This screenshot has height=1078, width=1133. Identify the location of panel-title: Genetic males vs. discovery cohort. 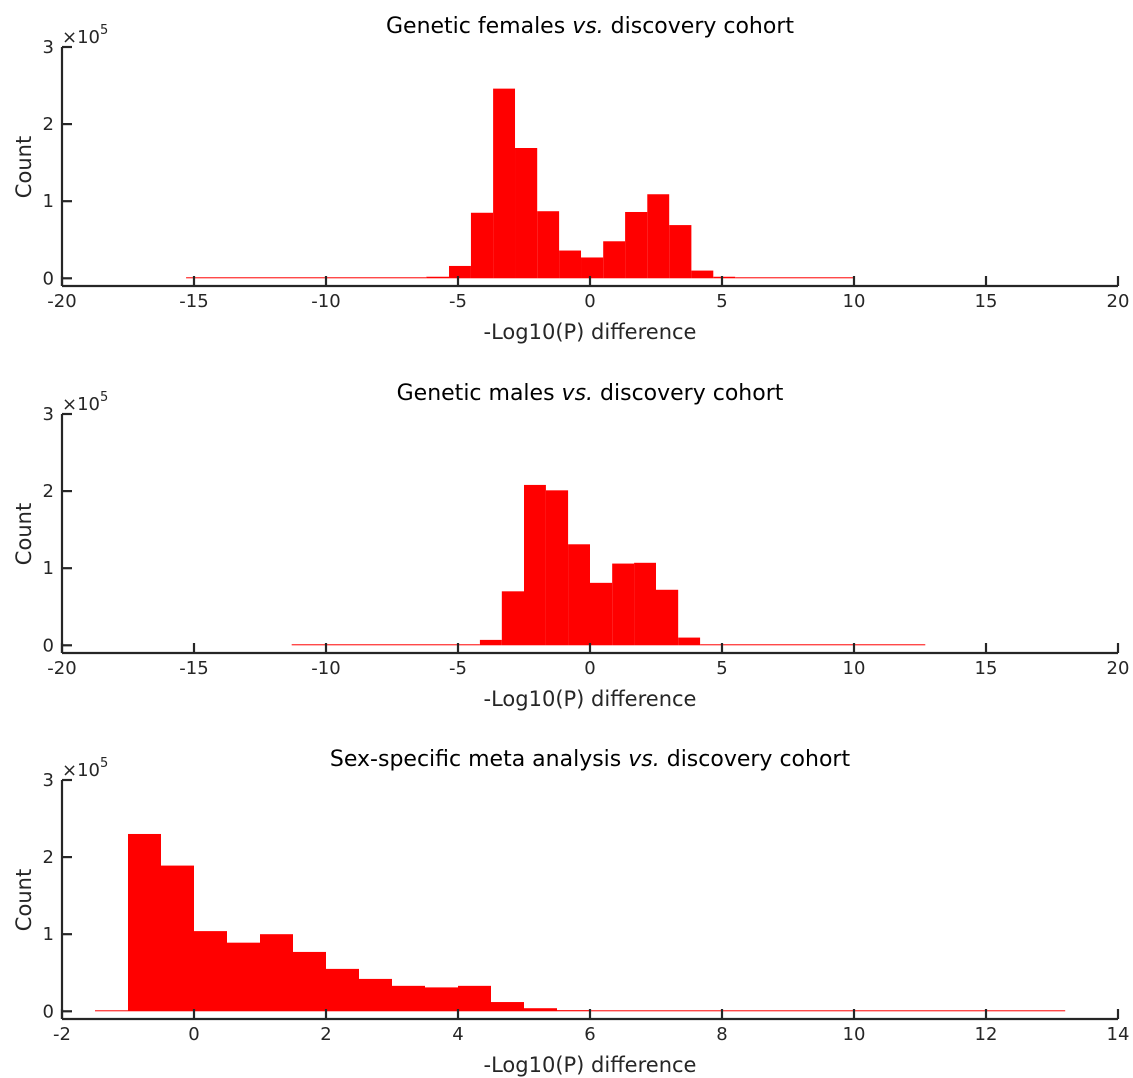
(590, 393).